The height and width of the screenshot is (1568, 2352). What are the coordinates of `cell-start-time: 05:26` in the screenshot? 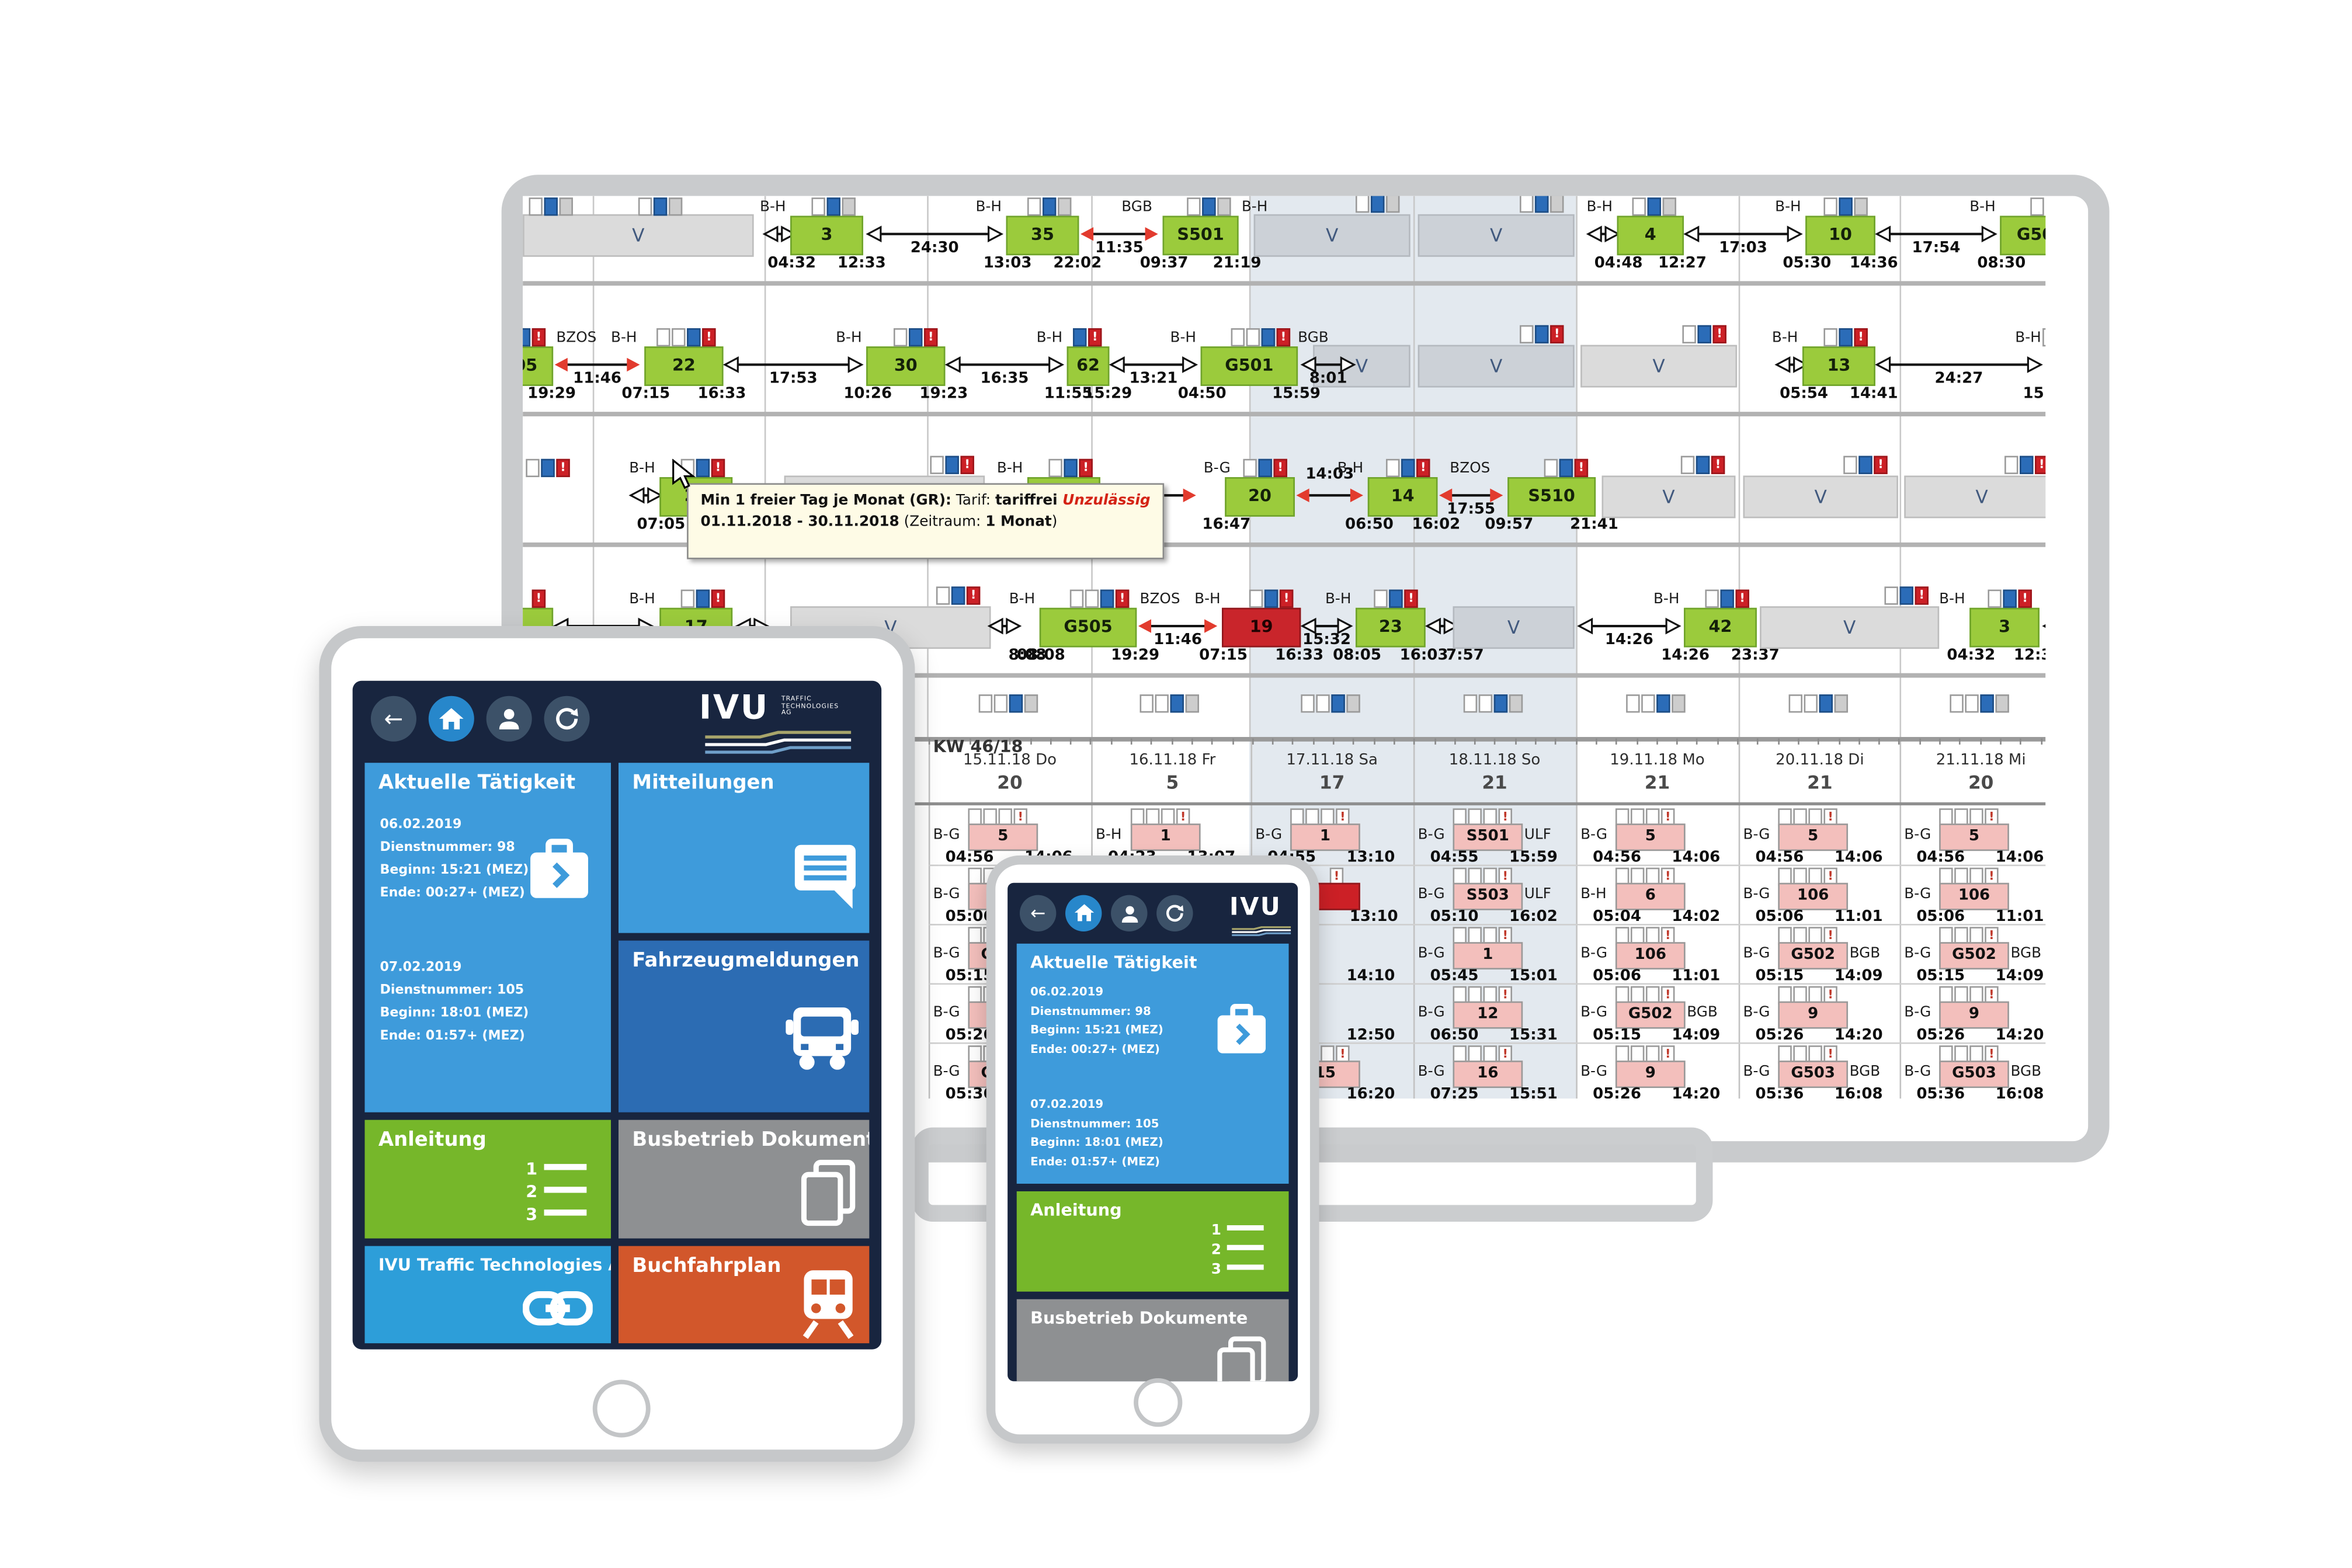 It's located at (1940, 1035).